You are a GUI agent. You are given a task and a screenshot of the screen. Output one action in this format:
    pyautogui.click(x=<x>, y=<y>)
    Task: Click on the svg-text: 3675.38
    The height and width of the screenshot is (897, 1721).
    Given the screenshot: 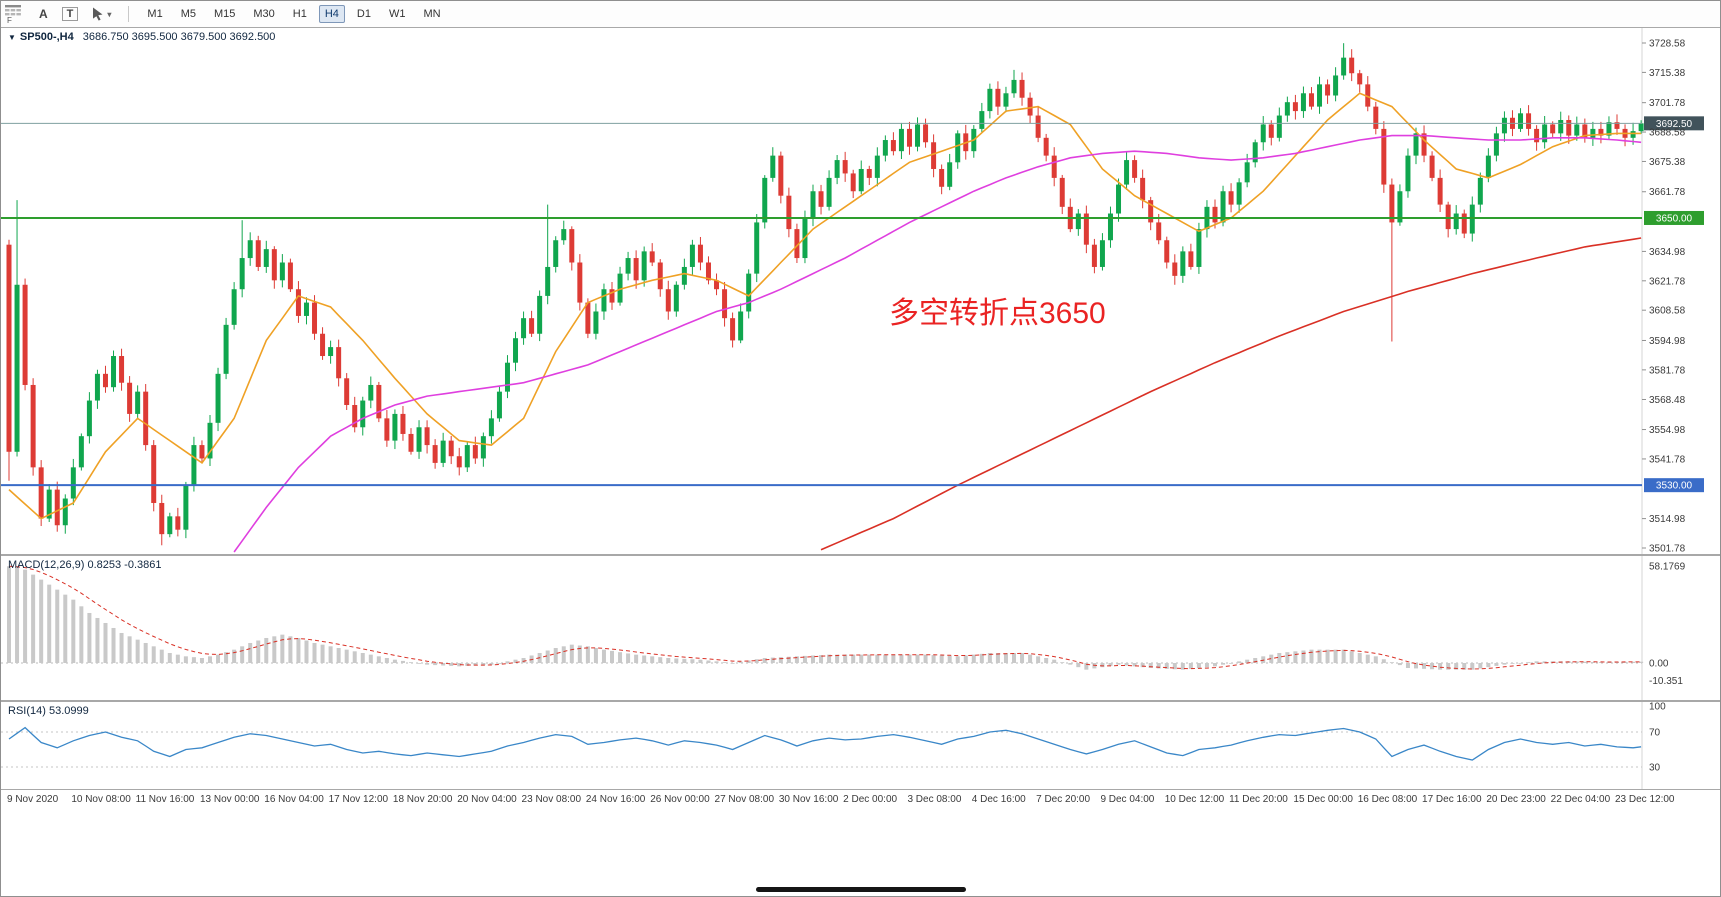 What is the action you would take?
    pyautogui.click(x=1667, y=162)
    